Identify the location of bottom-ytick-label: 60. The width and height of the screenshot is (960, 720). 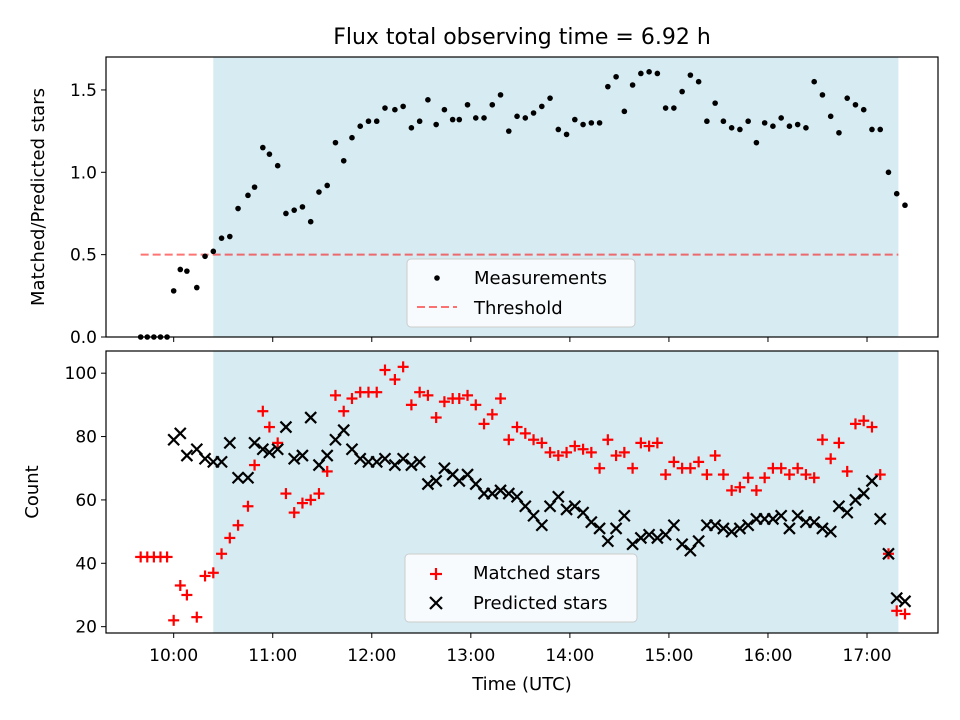
(86, 501).